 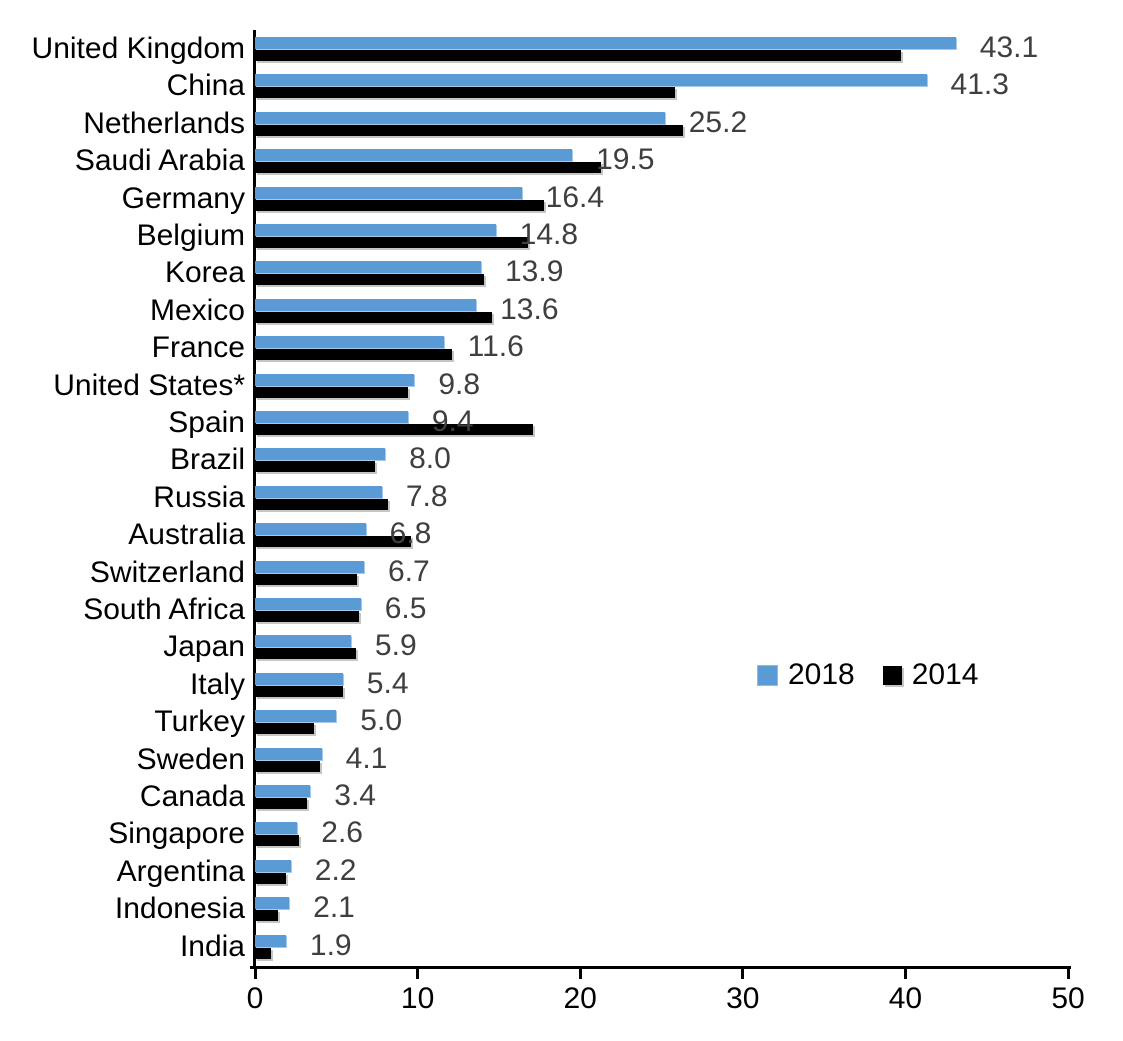 What do you see at coordinates (529, 309) in the screenshot?
I see `value-label: 13.6` at bounding box center [529, 309].